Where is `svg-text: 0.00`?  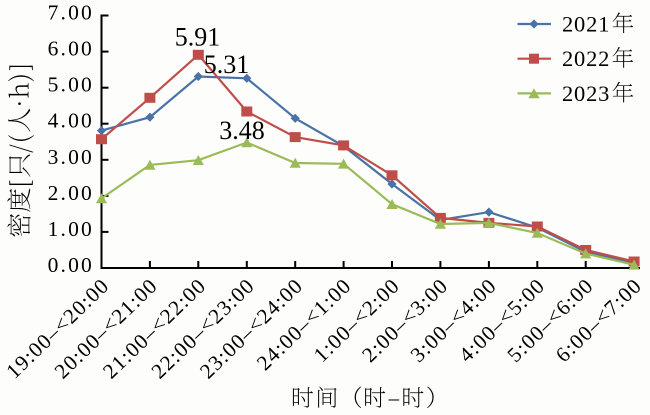
svg-text: 0.00 is located at coordinates (71, 265).